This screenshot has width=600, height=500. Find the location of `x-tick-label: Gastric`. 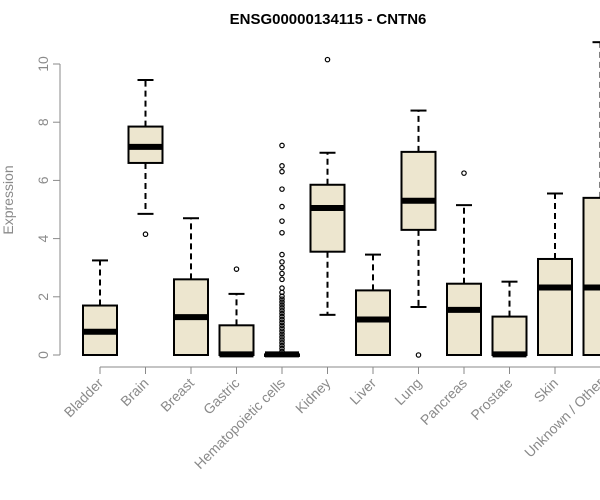

x-tick-label: Gastric is located at coordinates (221, 396).